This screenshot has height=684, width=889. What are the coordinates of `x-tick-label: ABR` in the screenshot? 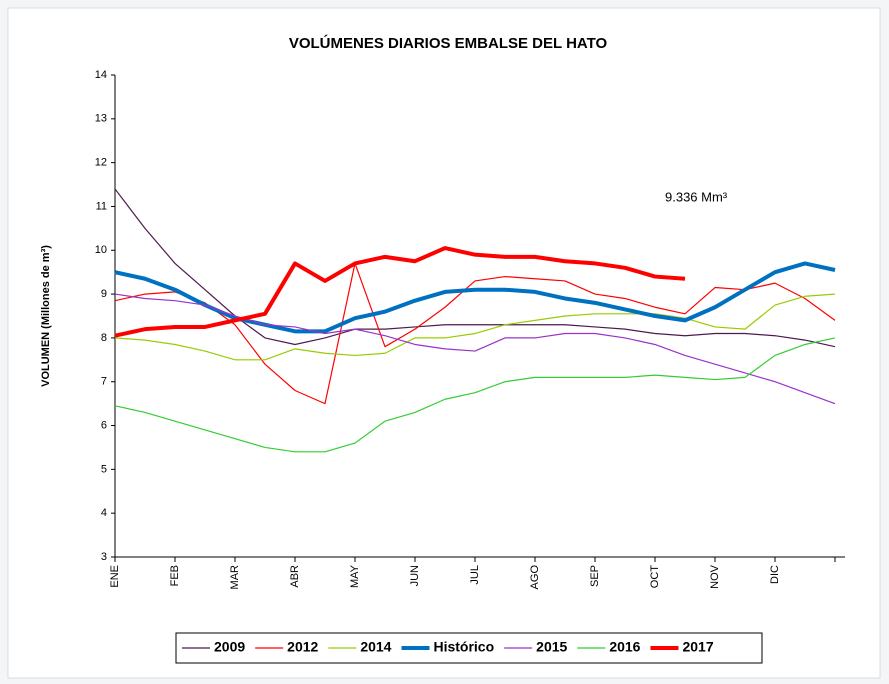 It's located at (295, 576).